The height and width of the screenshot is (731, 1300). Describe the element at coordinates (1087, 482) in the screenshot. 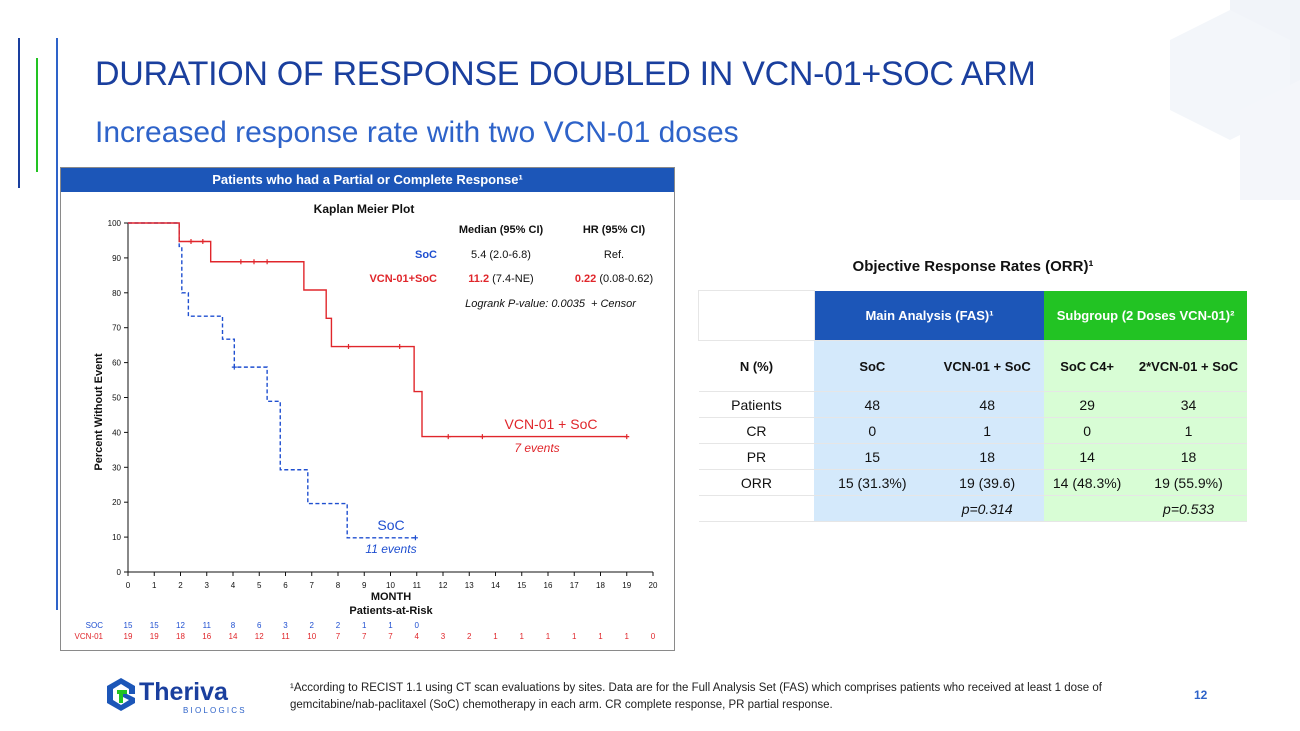

I see `orr-cell: 14 (48.3%)` at that location.